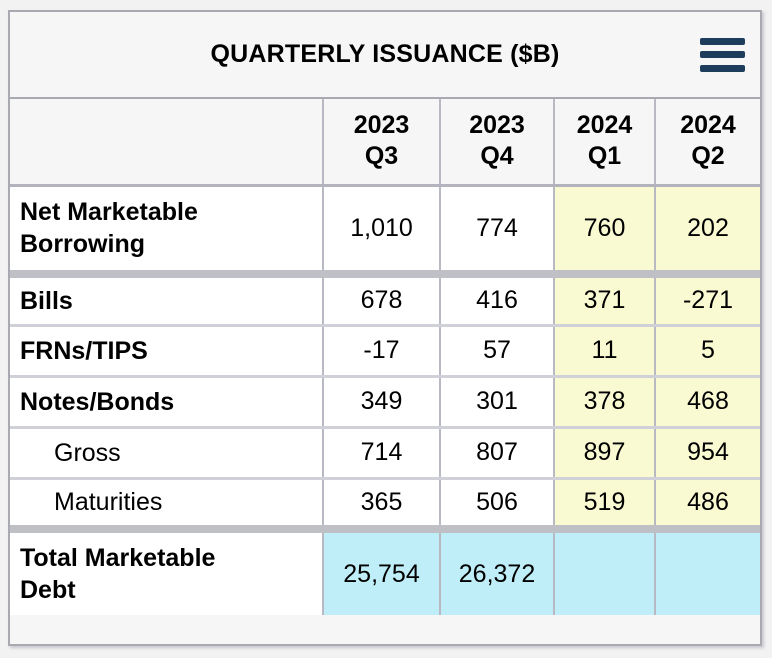 The width and height of the screenshot is (772, 658). What do you see at coordinates (166, 143) in the screenshot?
I see `header-empty-cell` at bounding box center [166, 143].